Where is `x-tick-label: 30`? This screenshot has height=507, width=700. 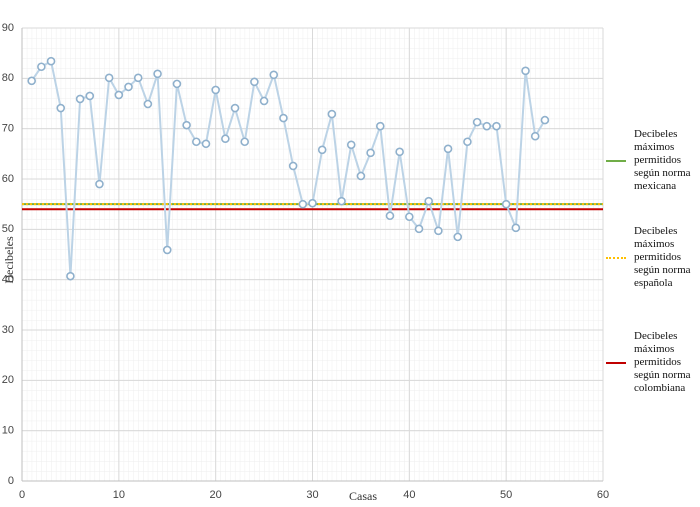 x-tick-label: 30 is located at coordinates (312, 495).